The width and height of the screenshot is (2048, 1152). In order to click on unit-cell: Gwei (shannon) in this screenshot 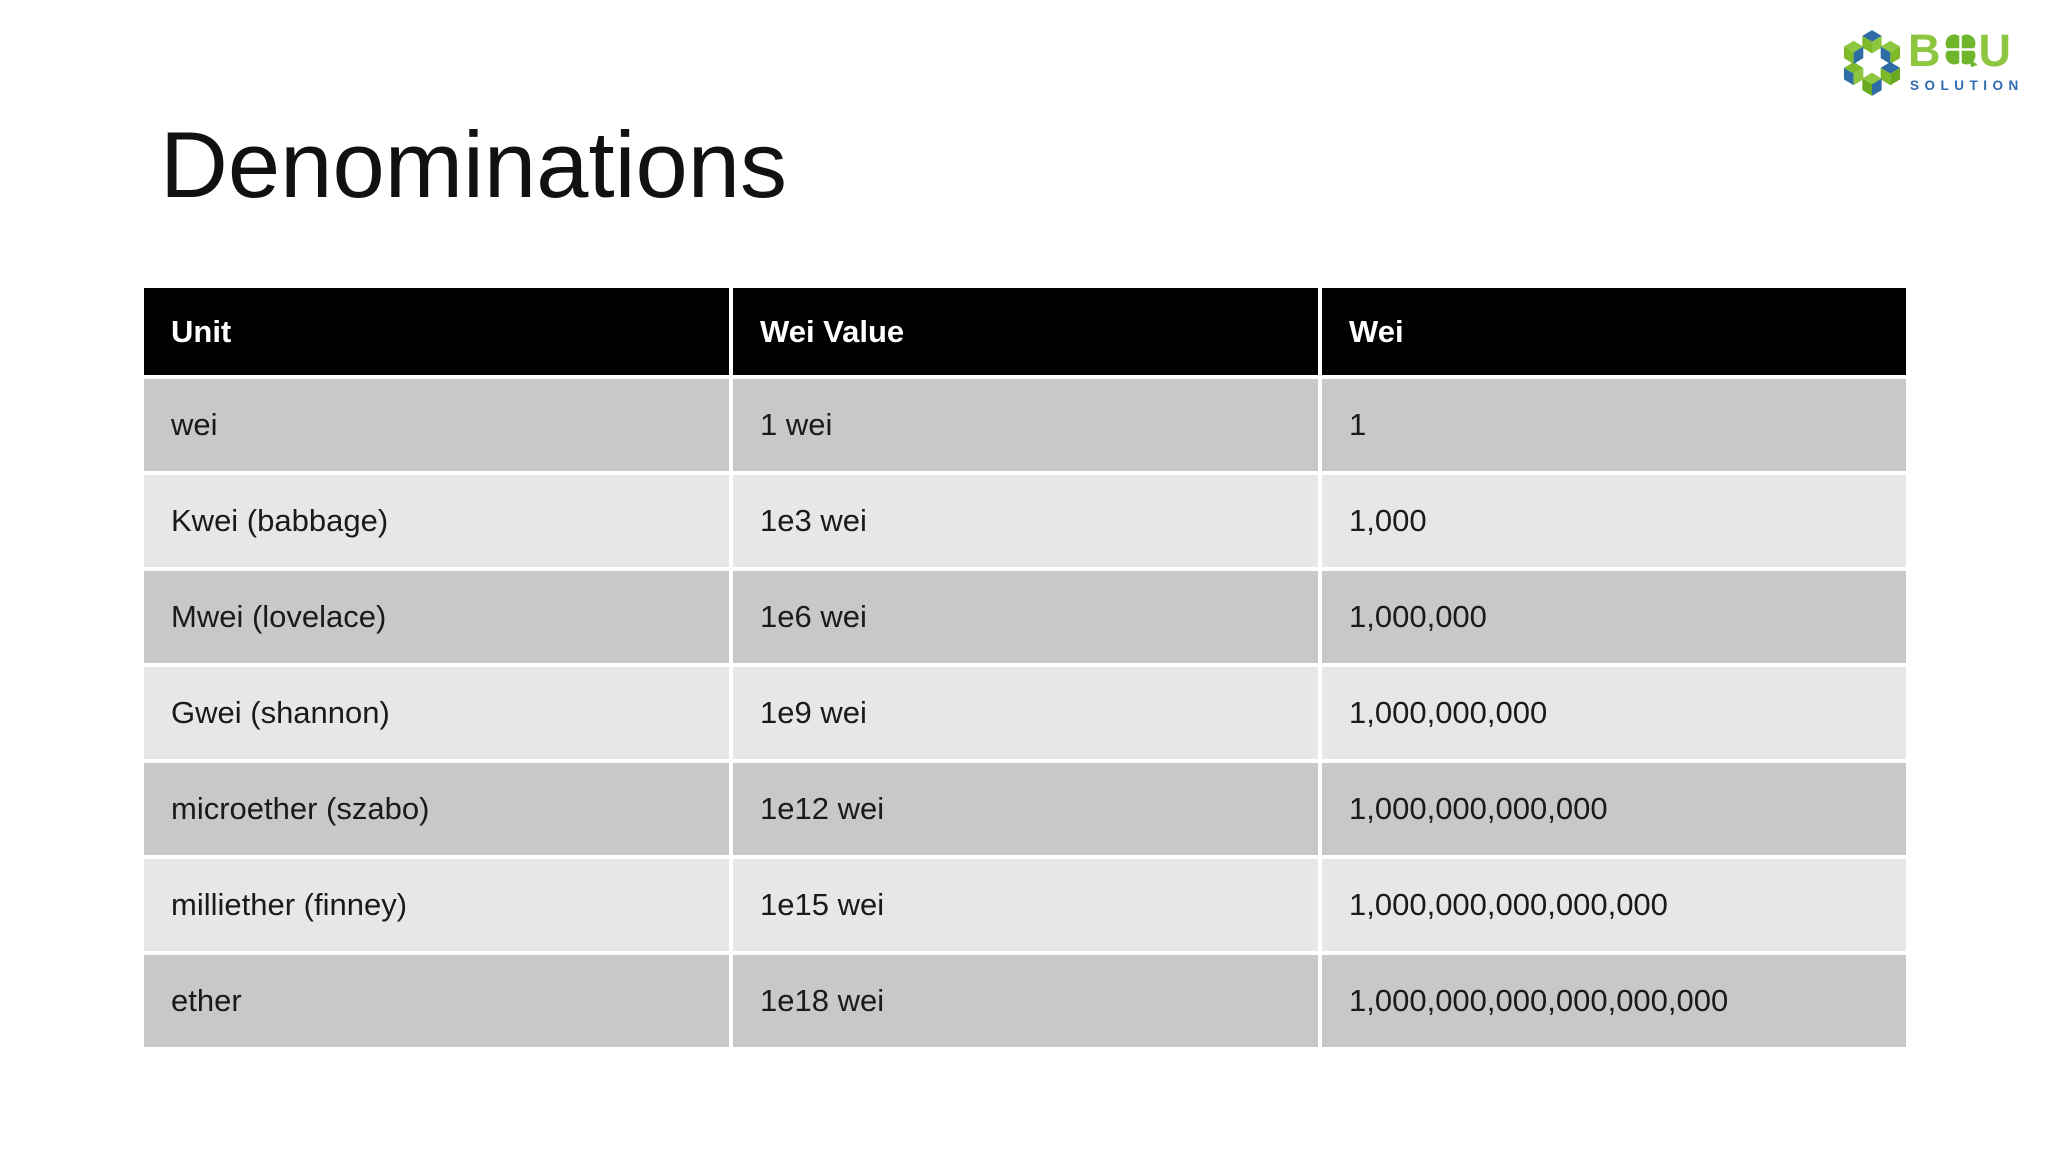, I will do `click(436, 713)`.